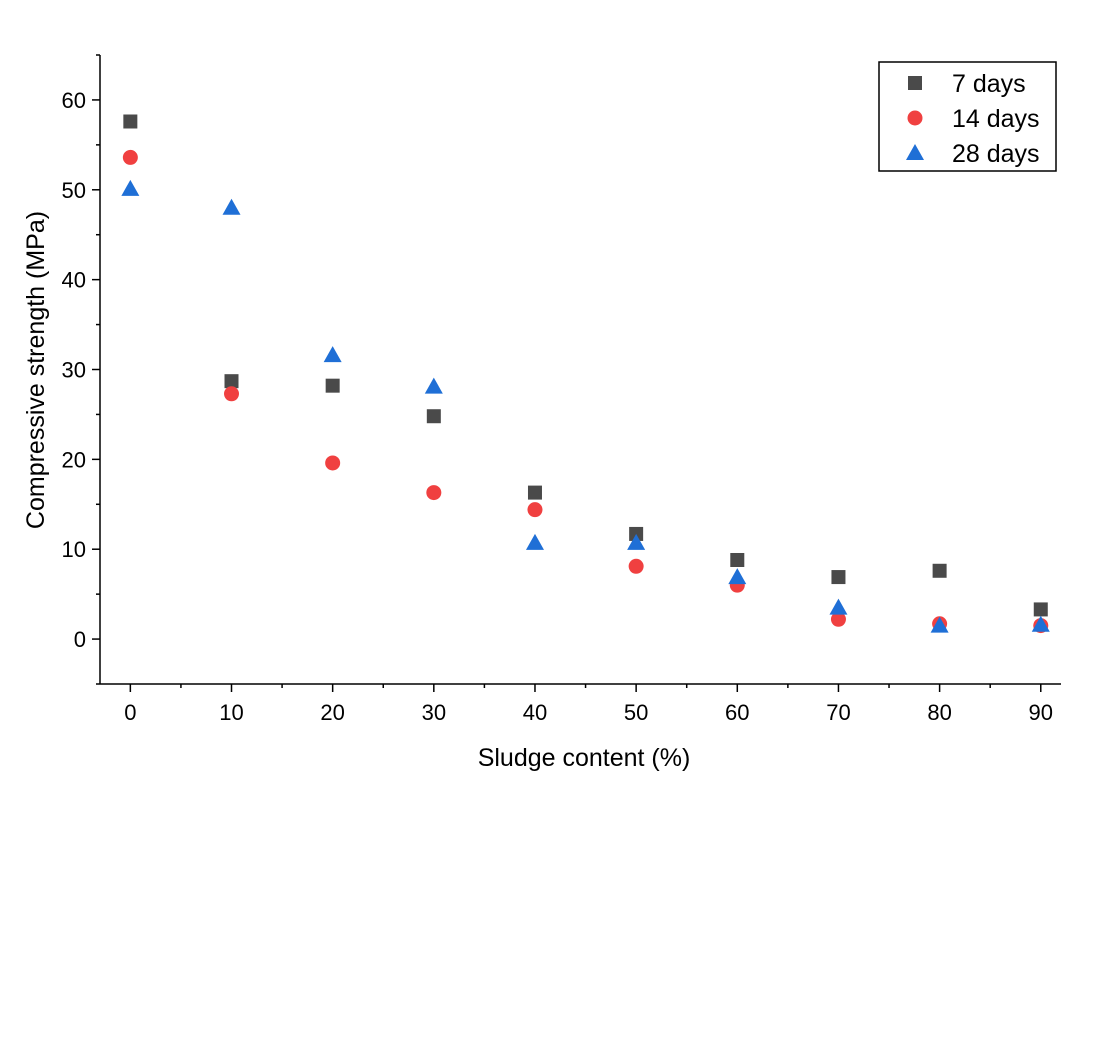 This screenshot has height=1045, width=1100. What do you see at coordinates (36, 370) in the screenshot?
I see `y-axis-label: Compressive strength (MPa)` at bounding box center [36, 370].